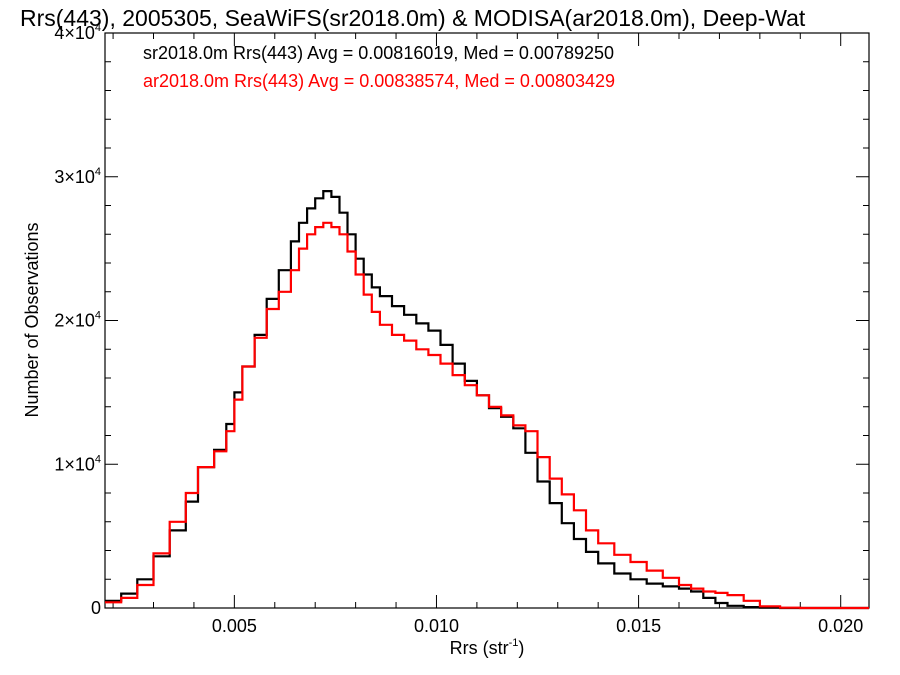 This screenshot has height=675, width=900. I want to click on y-tick-label: 2×10⁴, so click(77, 320).